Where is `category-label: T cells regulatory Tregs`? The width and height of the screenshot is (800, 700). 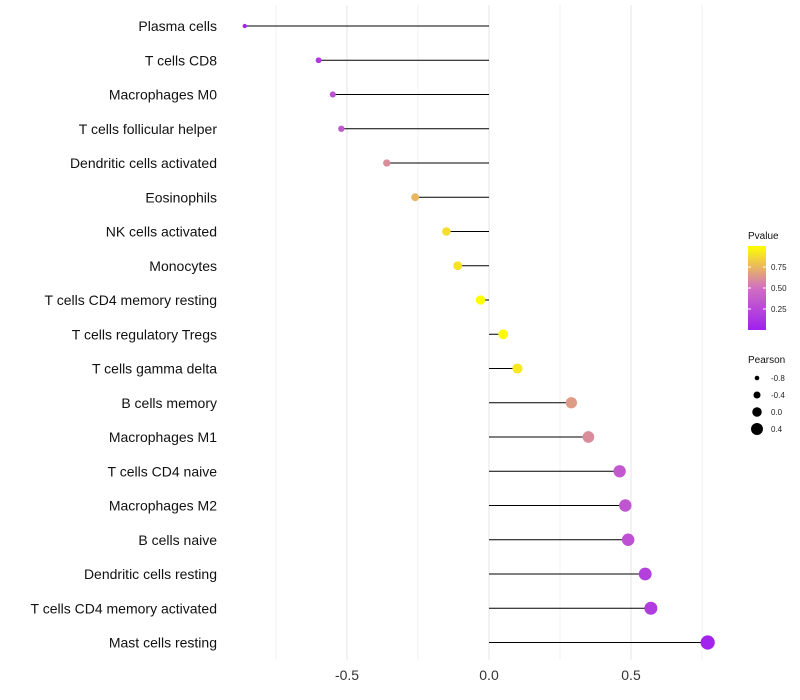
category-label: T cells regulatory Tregs is located at coordinates (144, 334).